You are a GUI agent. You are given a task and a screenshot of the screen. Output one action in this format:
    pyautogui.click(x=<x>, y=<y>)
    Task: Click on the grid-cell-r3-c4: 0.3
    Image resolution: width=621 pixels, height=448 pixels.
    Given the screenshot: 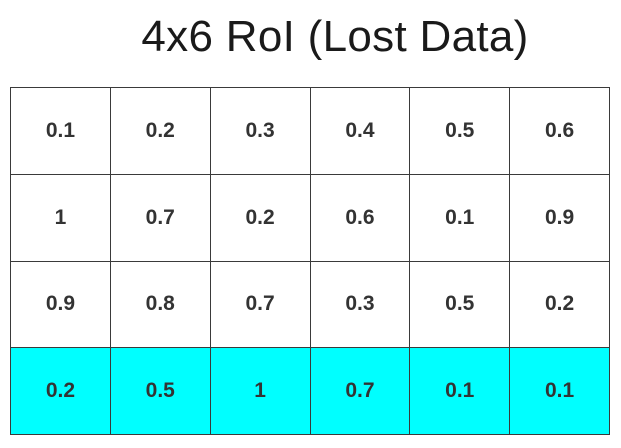 What is the action you would take?
    pyautogui.click(x=360, y=305)
    